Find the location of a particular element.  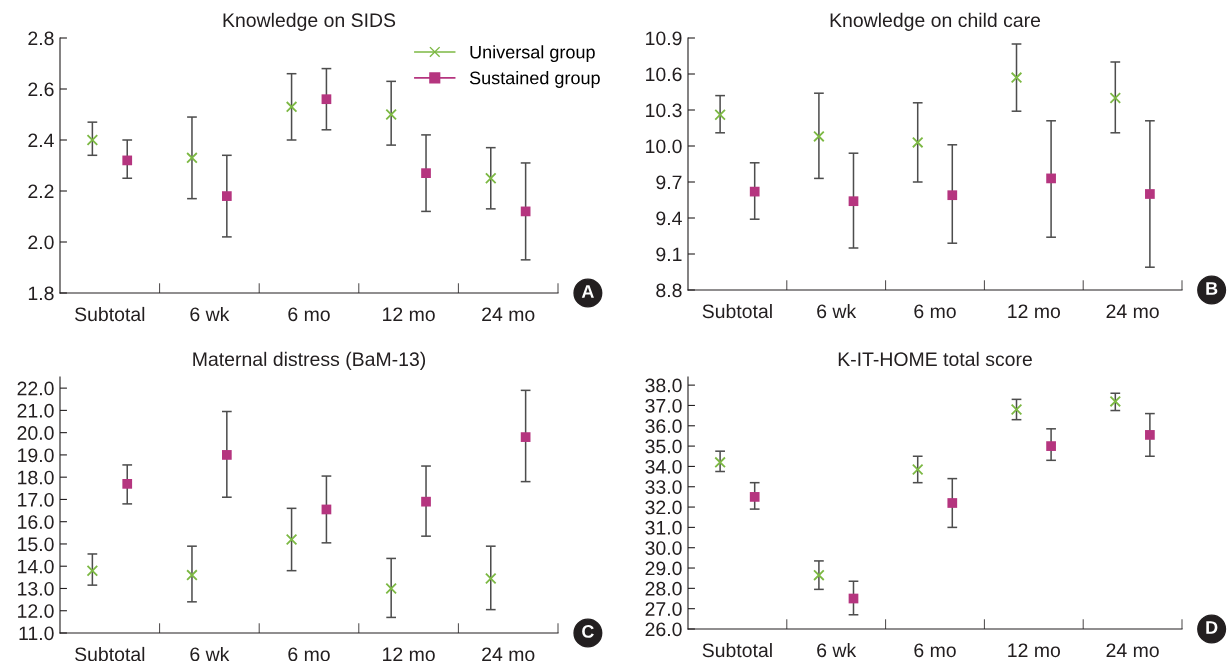

y-tick-label: 10.6 is located at coordinates (664, 74).